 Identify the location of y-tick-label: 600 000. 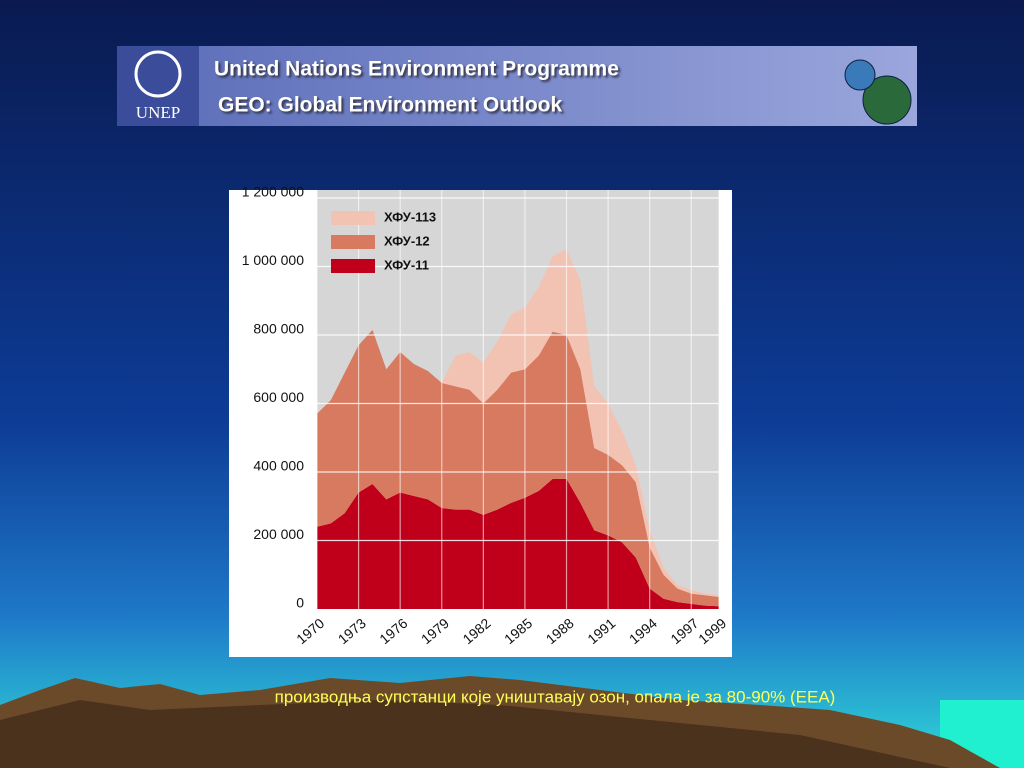
(278, 397).